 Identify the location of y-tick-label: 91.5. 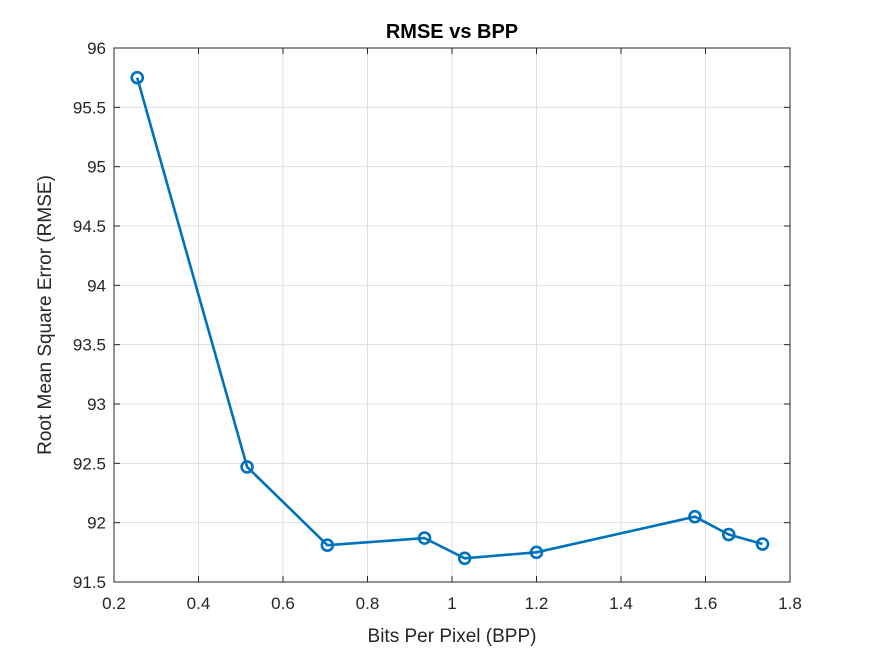
(89, 582).